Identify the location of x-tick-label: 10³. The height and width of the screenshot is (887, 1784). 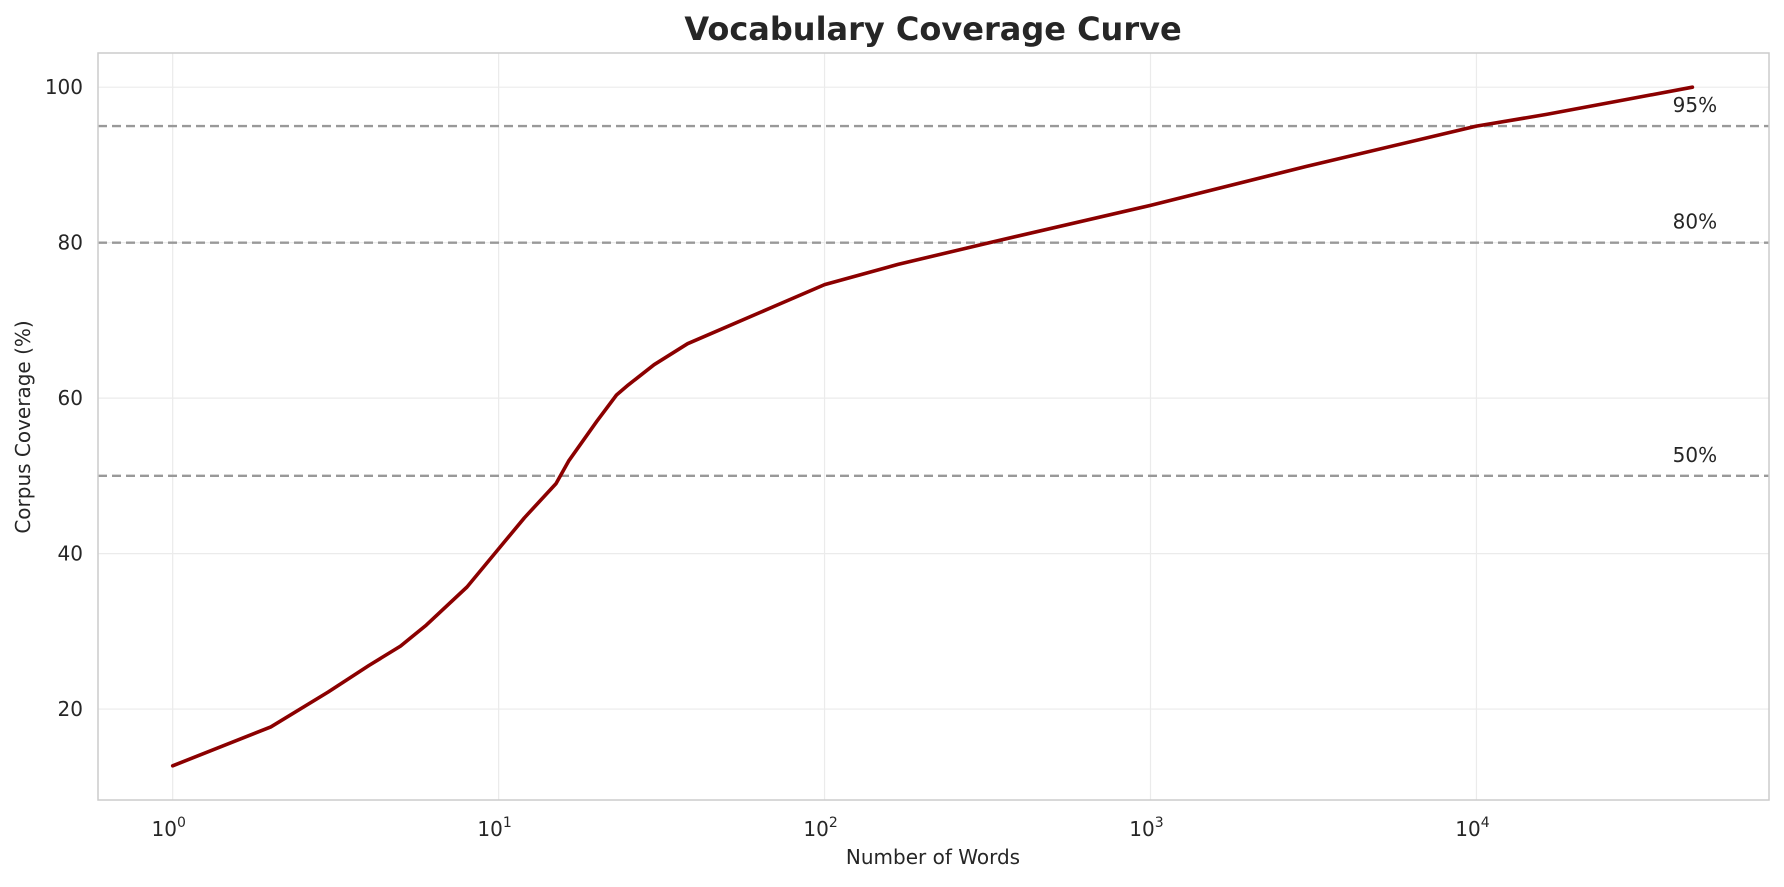
(1146, 828).